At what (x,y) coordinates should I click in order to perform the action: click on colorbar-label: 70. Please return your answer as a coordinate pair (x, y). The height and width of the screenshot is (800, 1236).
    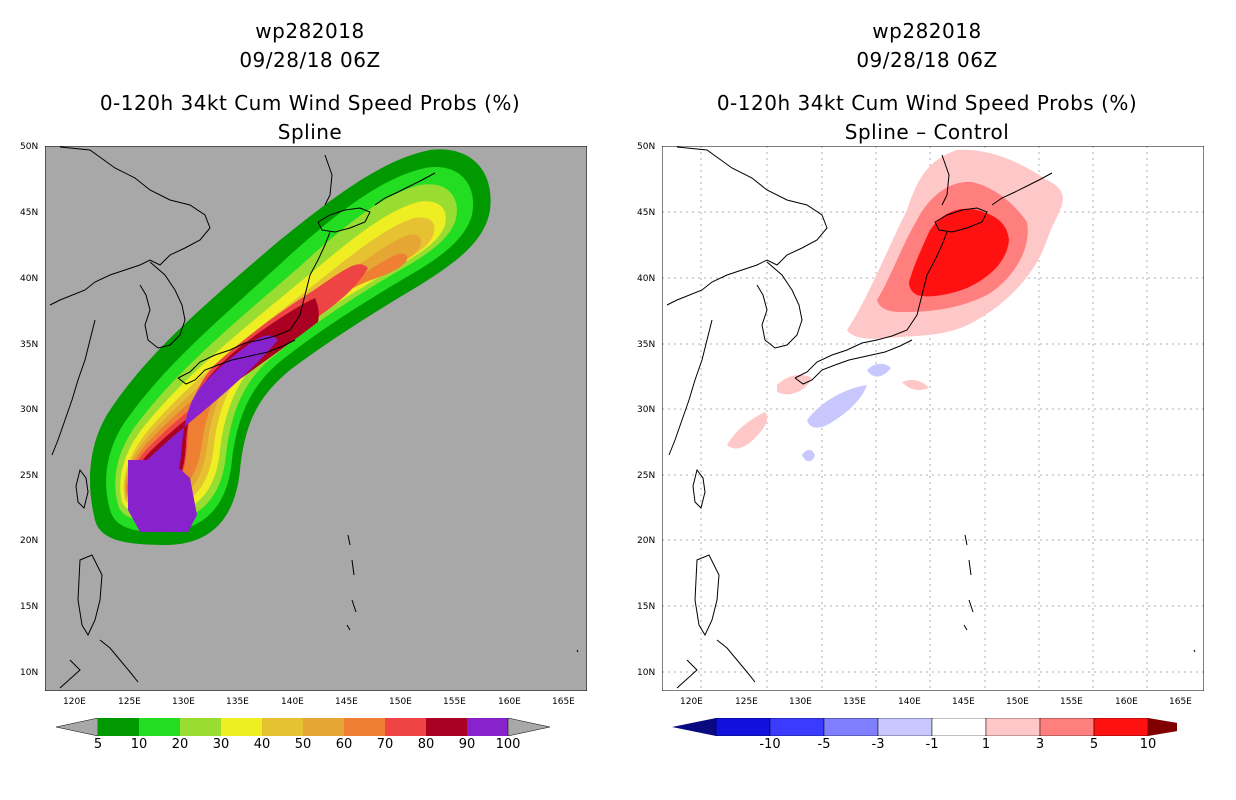
    Looking at the image, I should click on (385, 744).